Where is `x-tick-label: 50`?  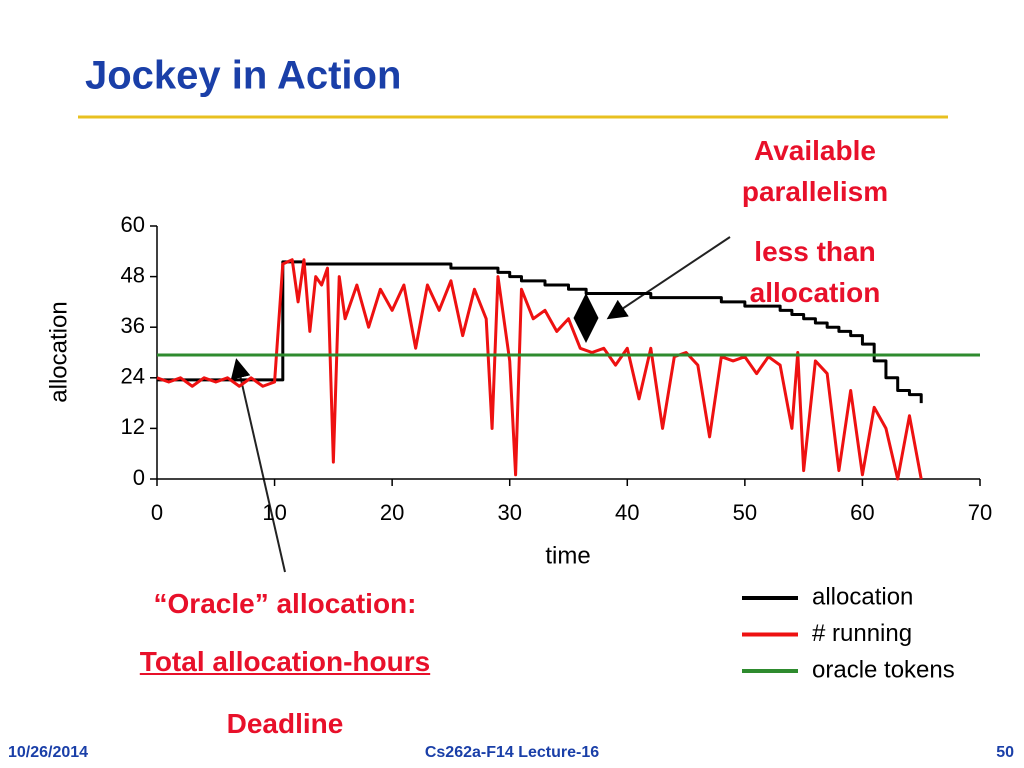
x-tick-label: 50 is located at coordinates (745, 512).